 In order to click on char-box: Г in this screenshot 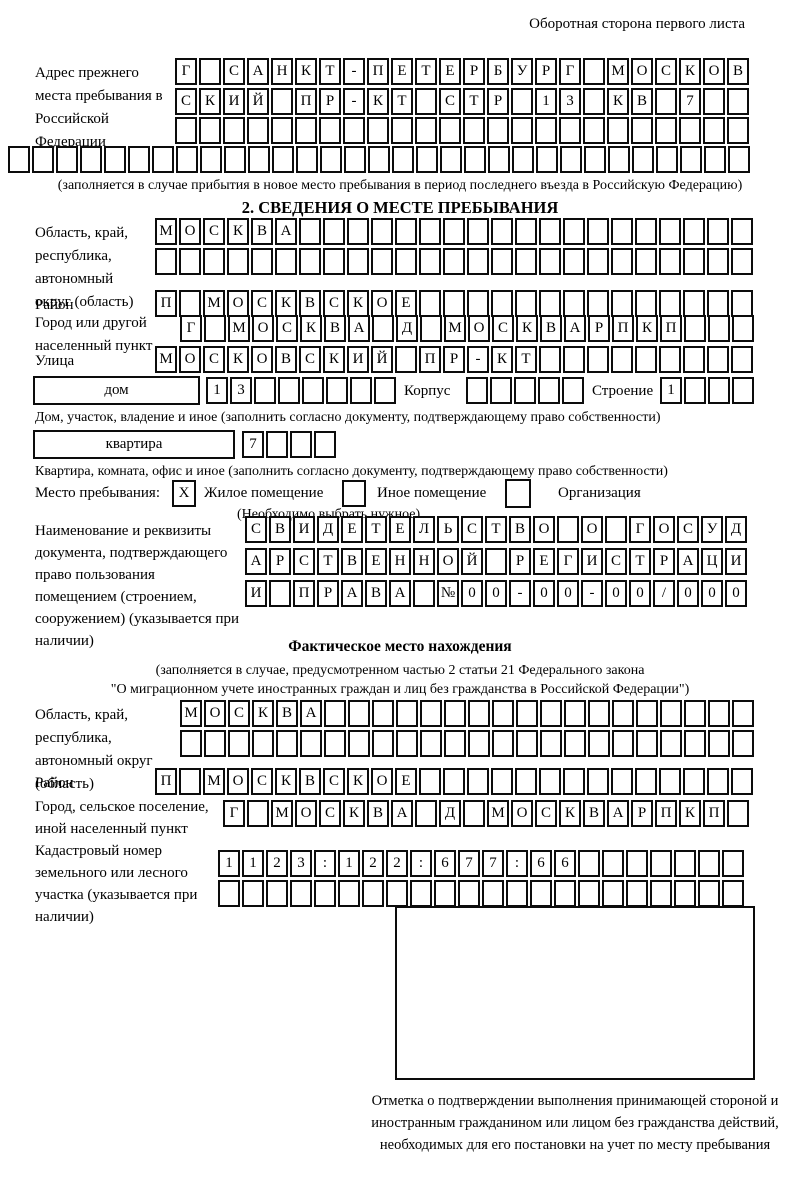, I will do `click(570, 71)`.